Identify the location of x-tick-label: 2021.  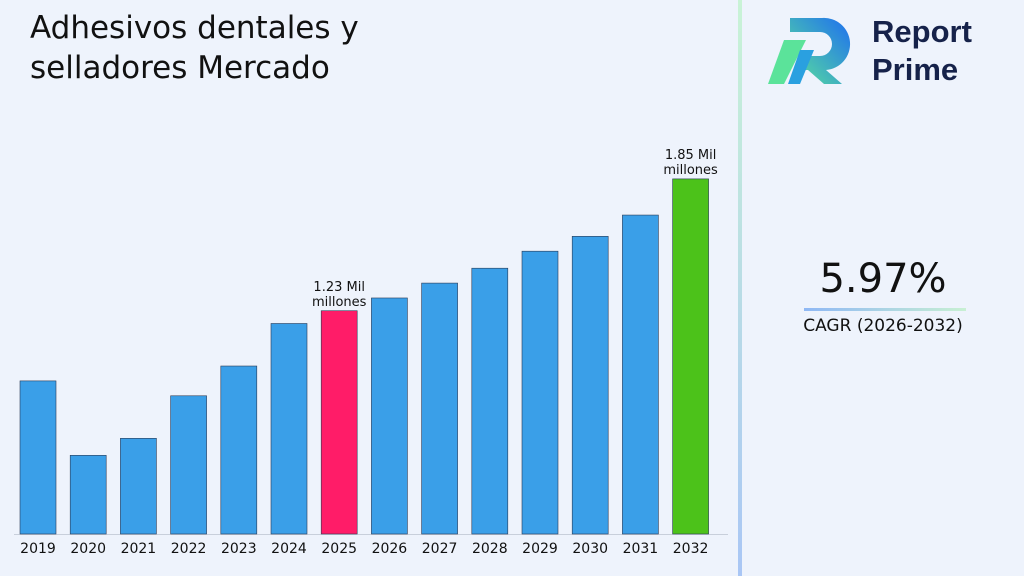
(139, 549).